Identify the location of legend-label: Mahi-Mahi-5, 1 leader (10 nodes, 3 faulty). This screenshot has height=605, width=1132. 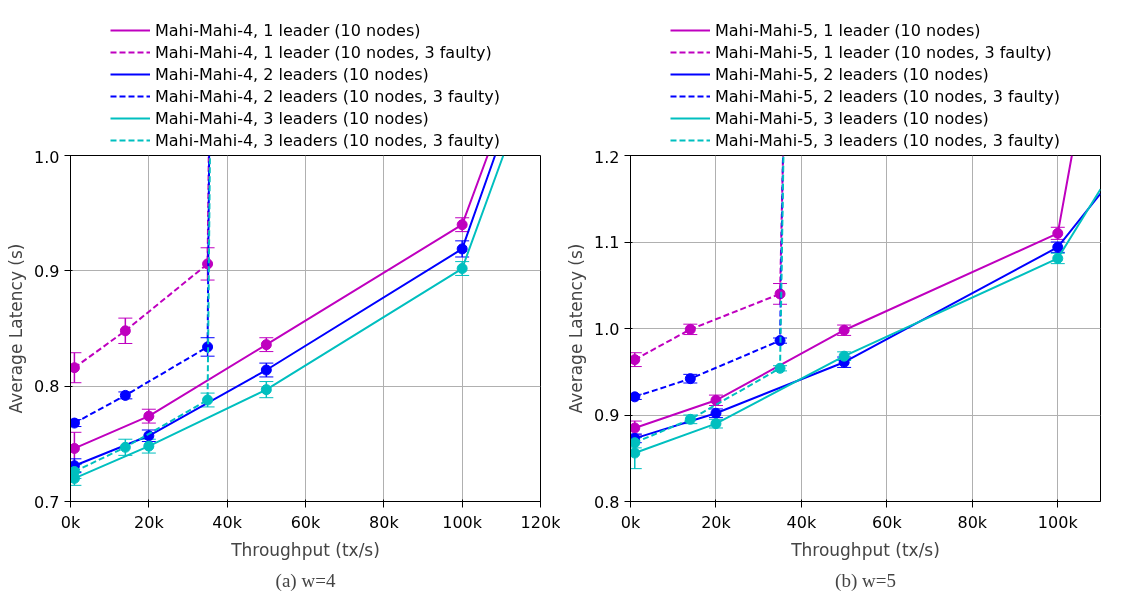
(883, 52).